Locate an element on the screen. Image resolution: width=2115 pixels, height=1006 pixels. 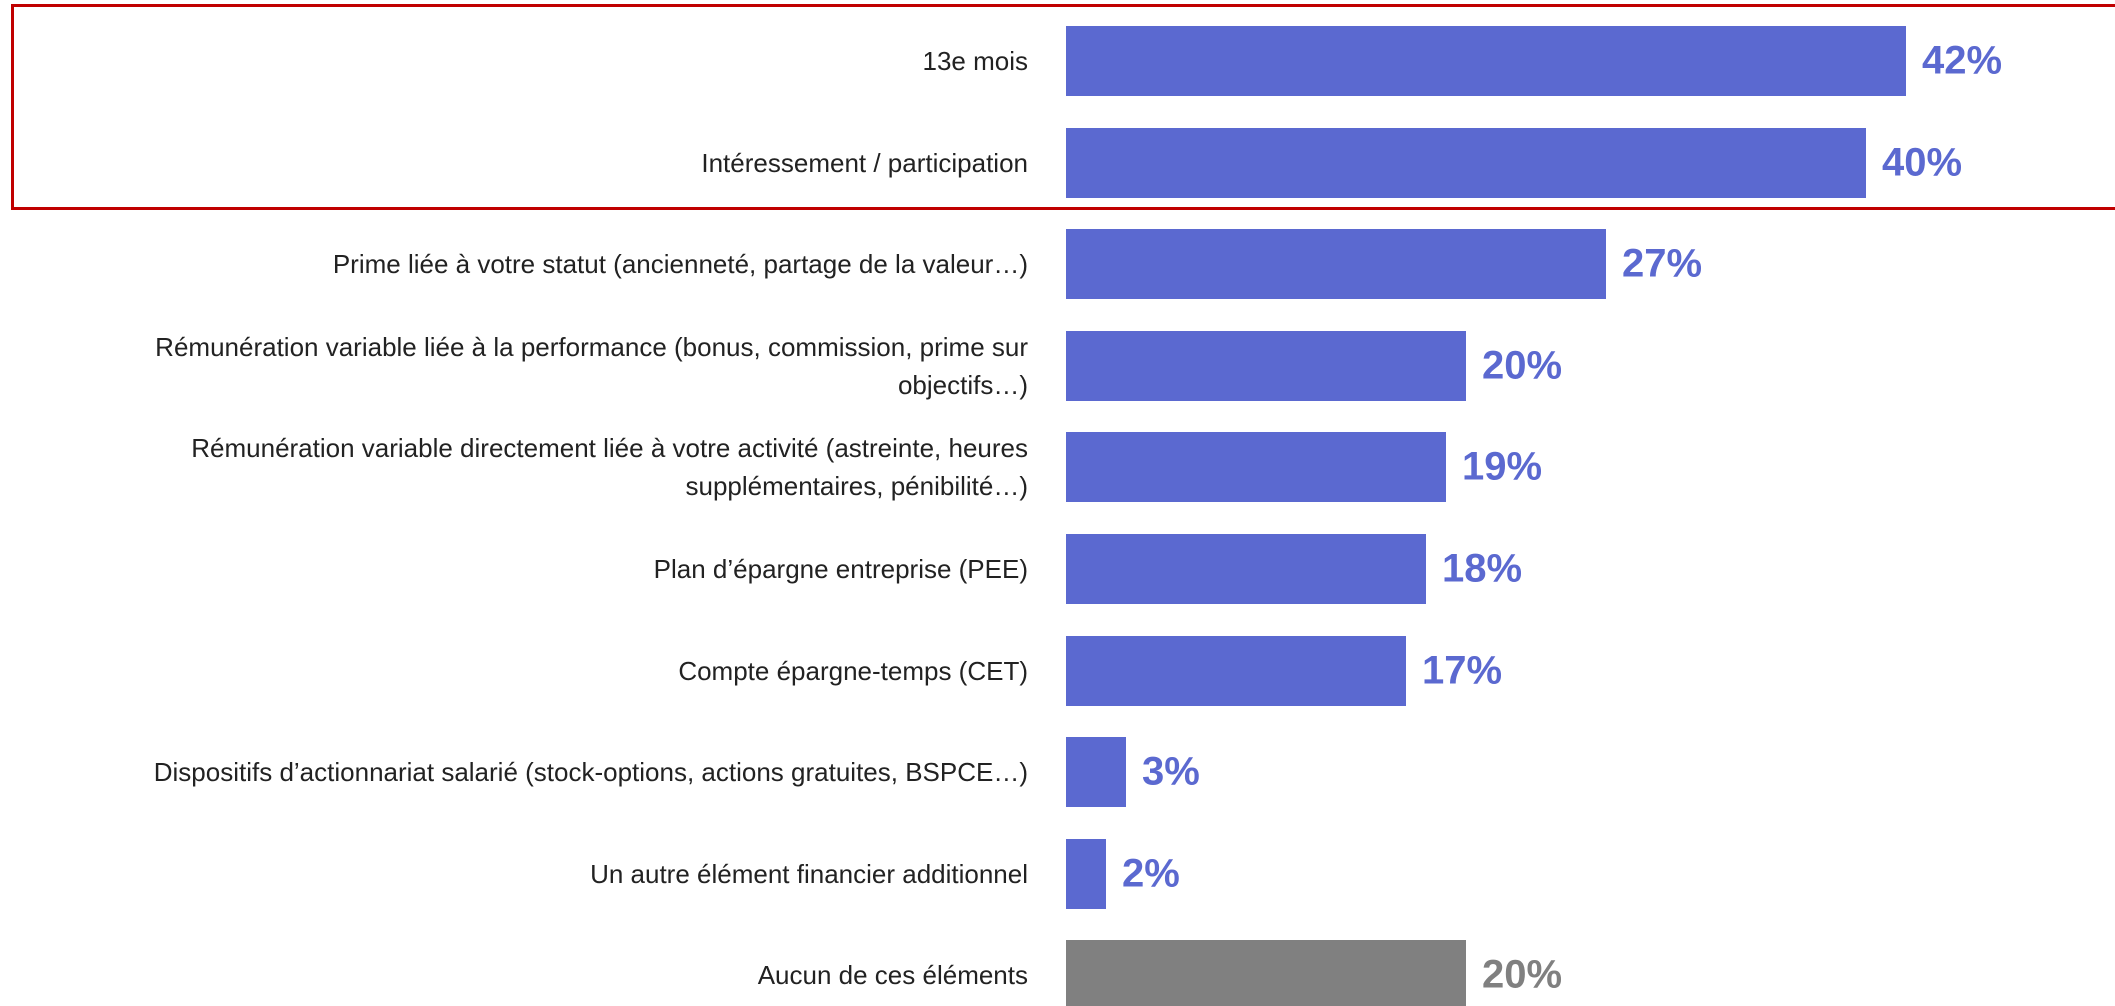
value-label: 27% is located at coordinates (1662, 263).